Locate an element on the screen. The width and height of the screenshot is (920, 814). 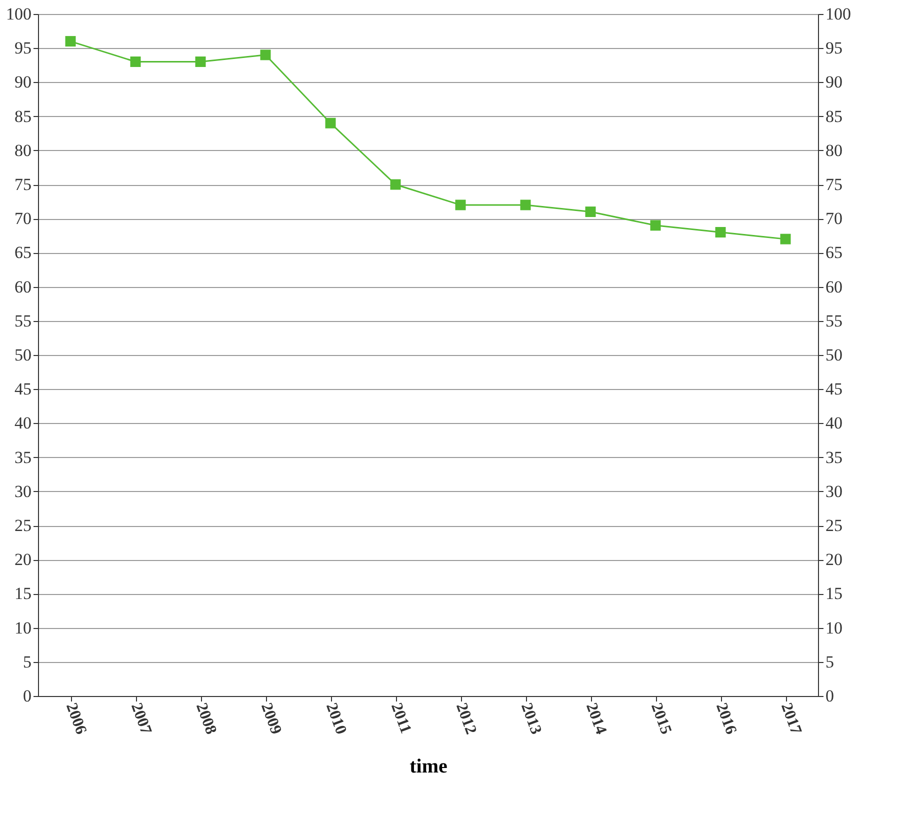
y-tick-label: 65 is located at coordinates (23, 252).